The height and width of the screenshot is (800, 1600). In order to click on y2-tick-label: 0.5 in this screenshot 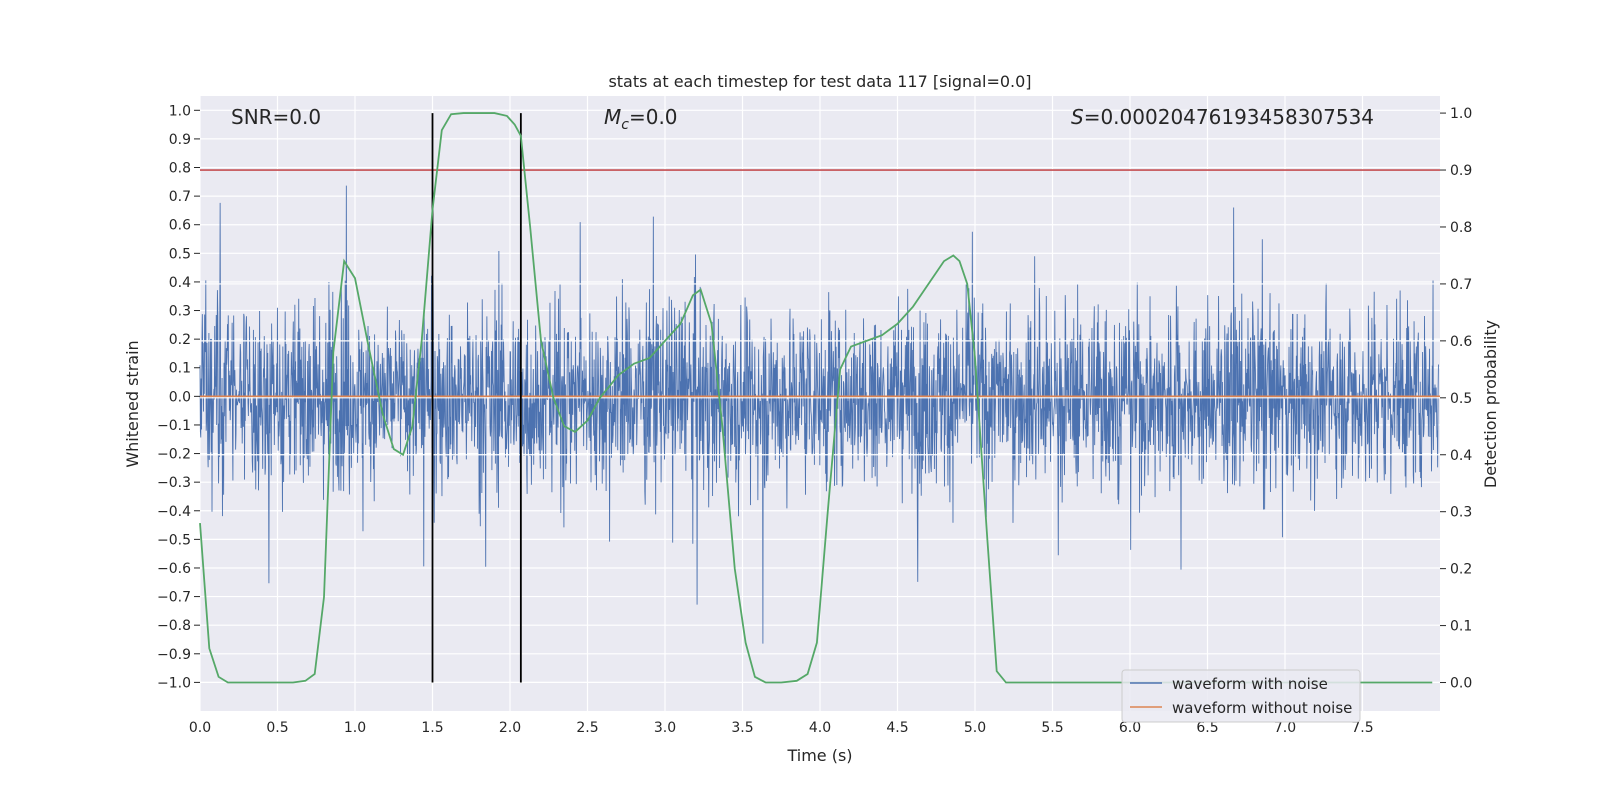, I will do `click(1461, 399)`.